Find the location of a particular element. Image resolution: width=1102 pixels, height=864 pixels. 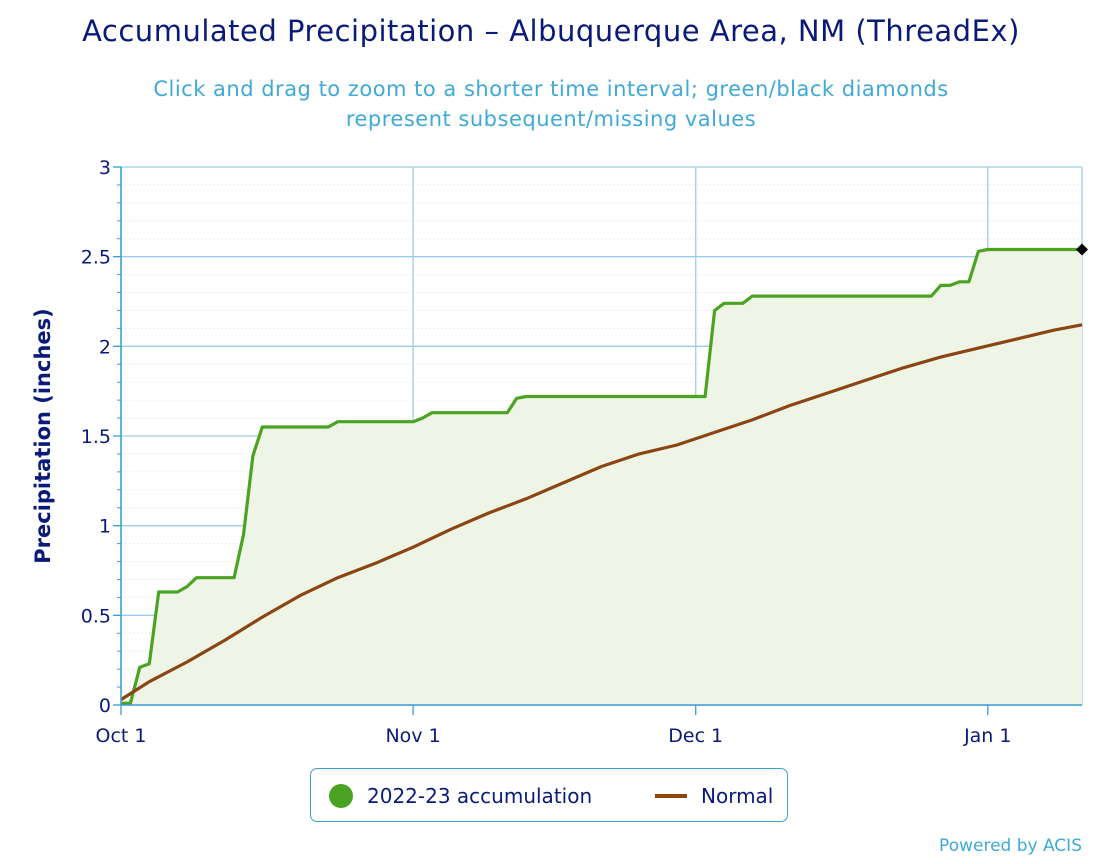

y-tick-label: 1.5 is located at coordinates (96, 437).